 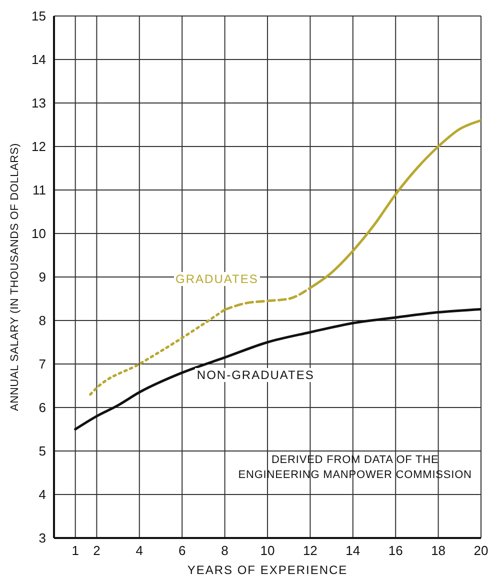 I want to click on x-tick-label: 18, so click(x=438, y=550).